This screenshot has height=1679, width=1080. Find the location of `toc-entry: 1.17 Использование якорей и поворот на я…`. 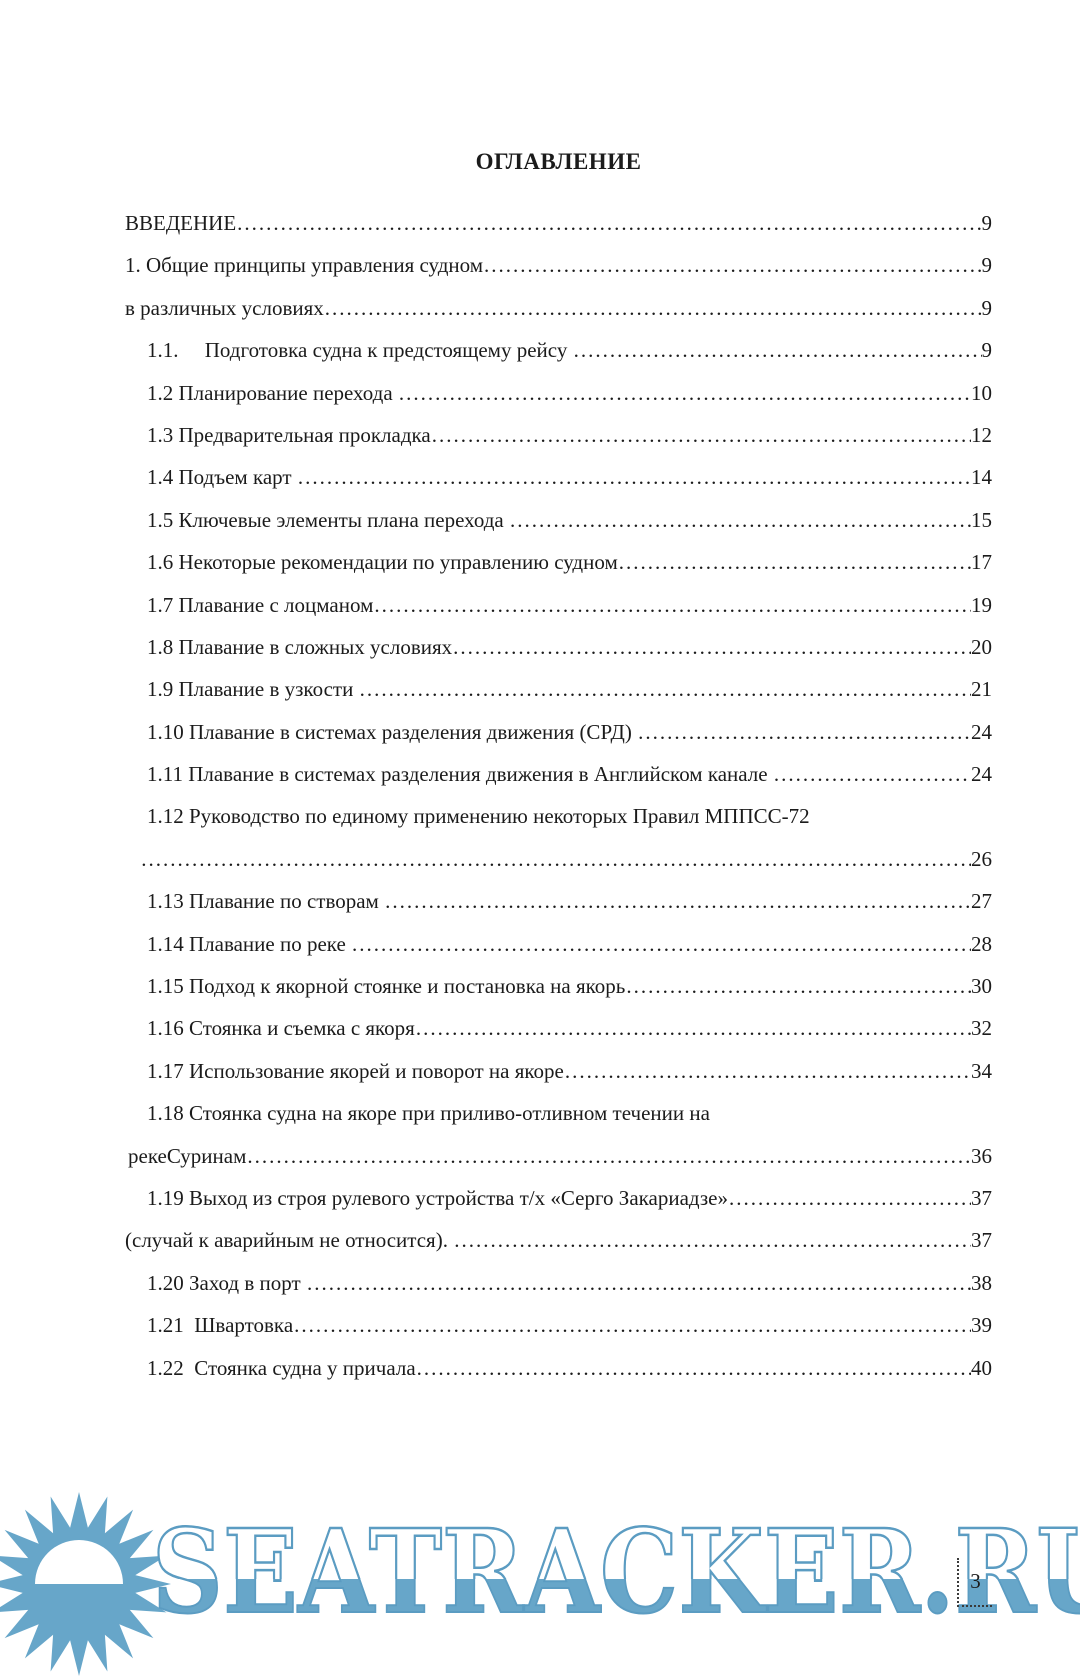

toc-entry: 1.17 Использование якорей и поворот на я… is located at coordinates (569, 1071).